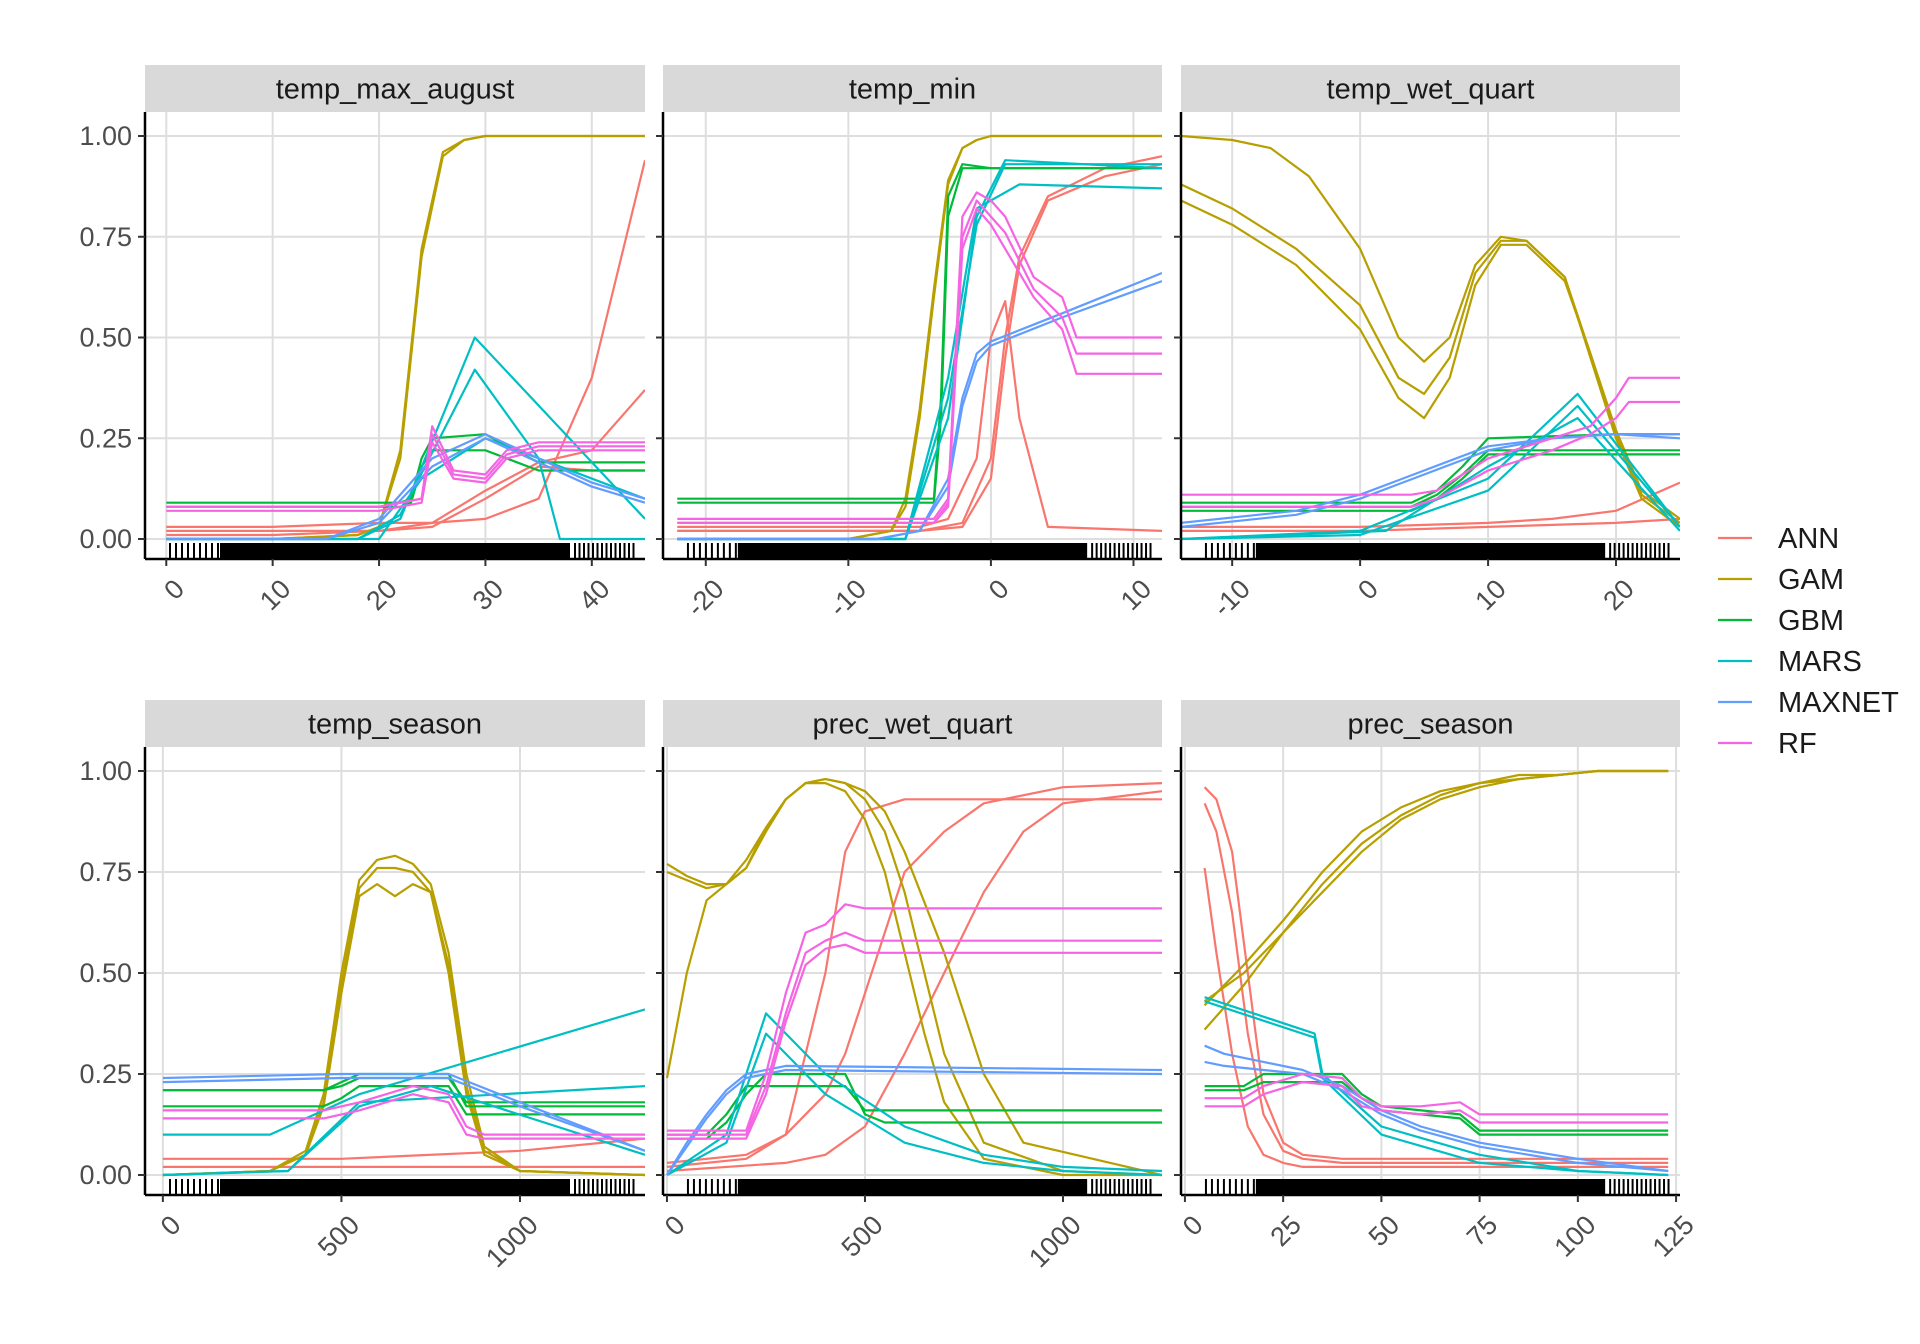 The image size is (1920, 1344). What do you see at coordinates (912, 90) in the screenshot?
I see `strip-label: temp_min` at bounding box center [912, 90].